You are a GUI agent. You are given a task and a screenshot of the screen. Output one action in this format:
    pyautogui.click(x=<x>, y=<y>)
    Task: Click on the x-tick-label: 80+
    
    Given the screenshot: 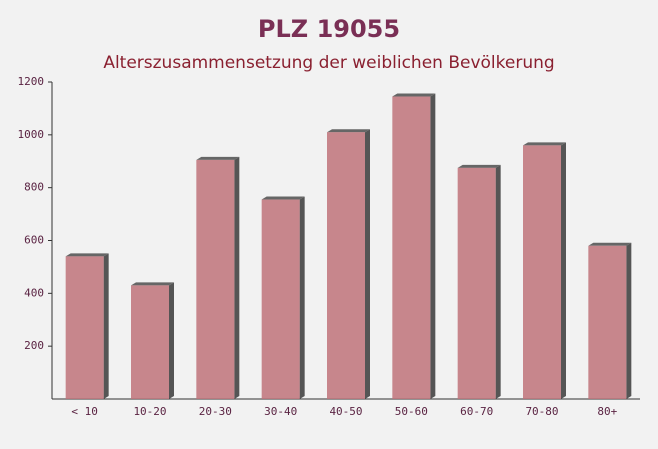 What is the action you would take?
    pyautogui.click(x=607, y=411)
    